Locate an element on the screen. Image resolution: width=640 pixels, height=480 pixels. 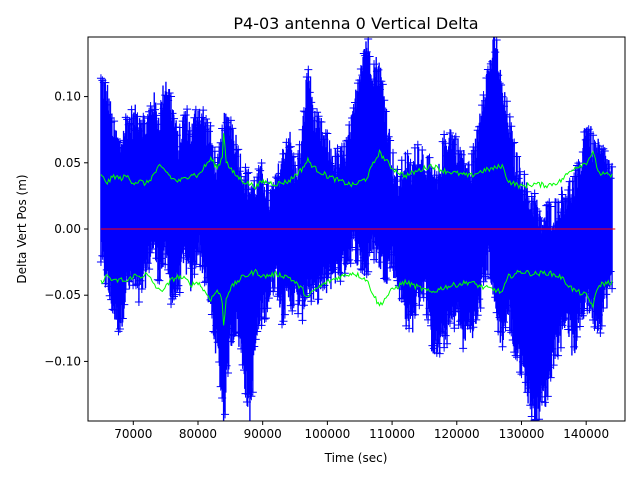
chart-title: P4-03 antenna 0 Vertical Delta is located at coordinates (355, 23).